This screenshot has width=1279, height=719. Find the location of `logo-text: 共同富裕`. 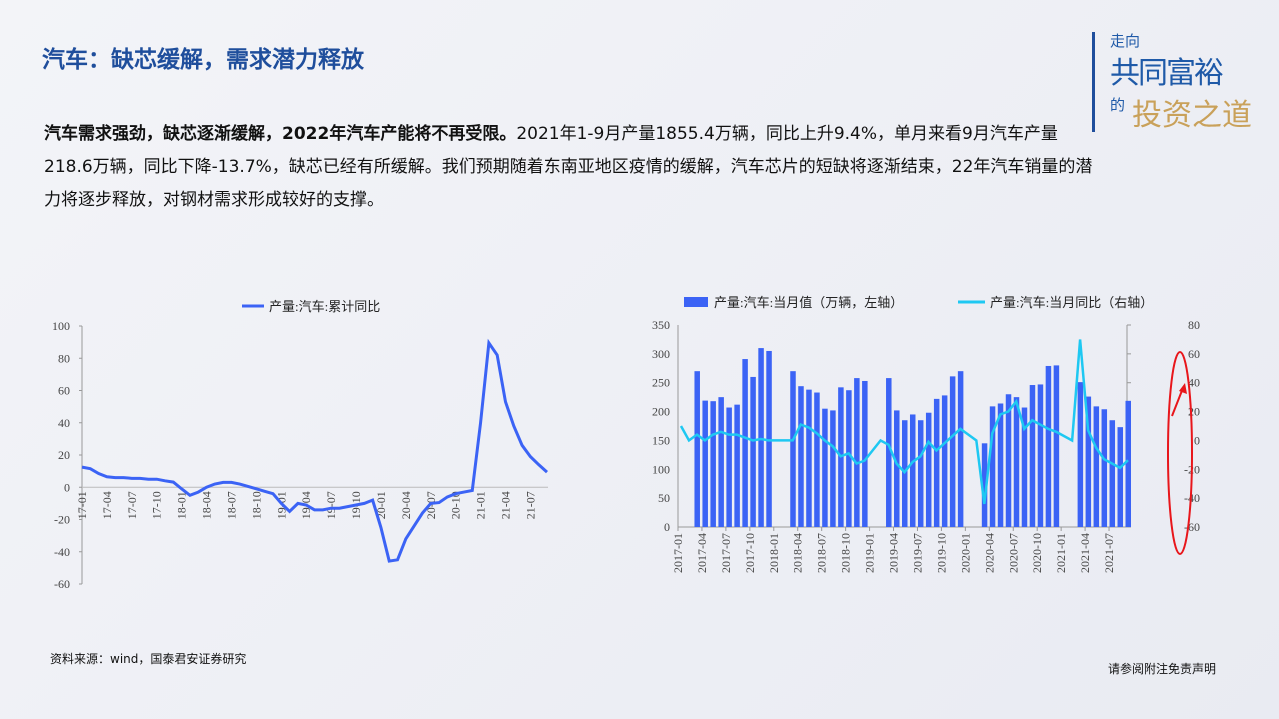

logo-text: 共同富裕 is located at coordinates (1167, 73).